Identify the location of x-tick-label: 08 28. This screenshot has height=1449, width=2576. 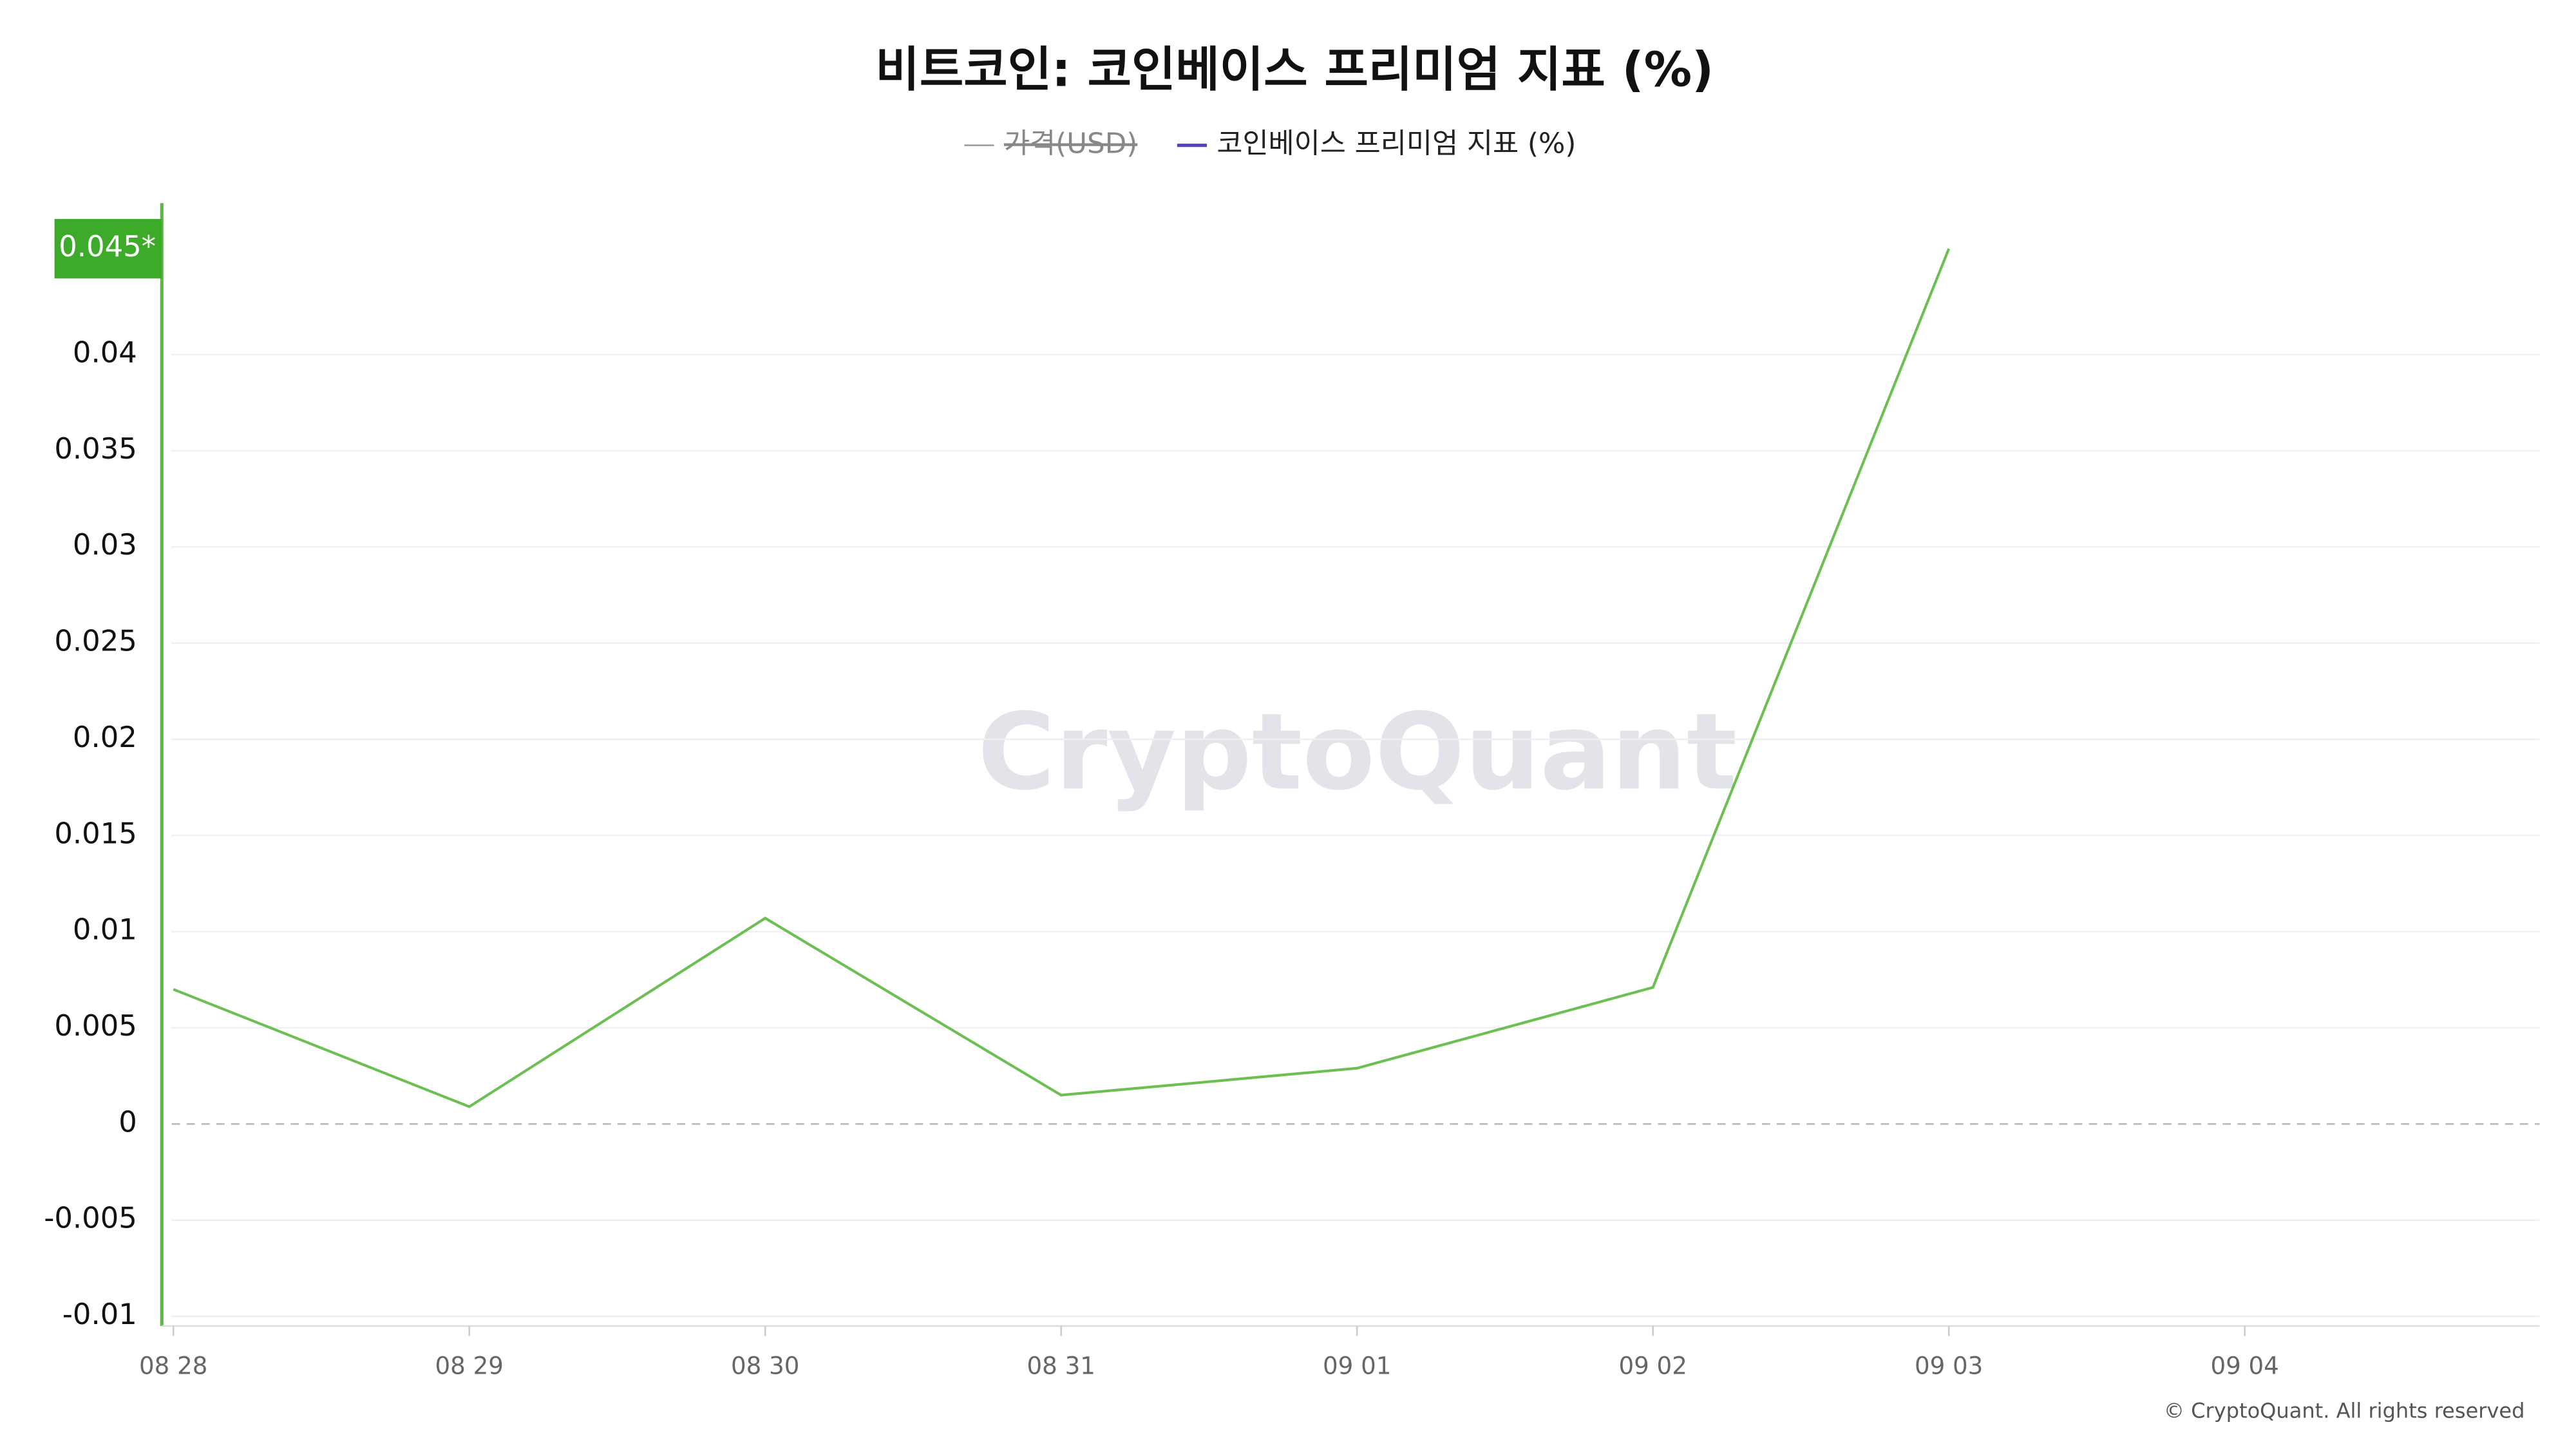
(173, 1366).